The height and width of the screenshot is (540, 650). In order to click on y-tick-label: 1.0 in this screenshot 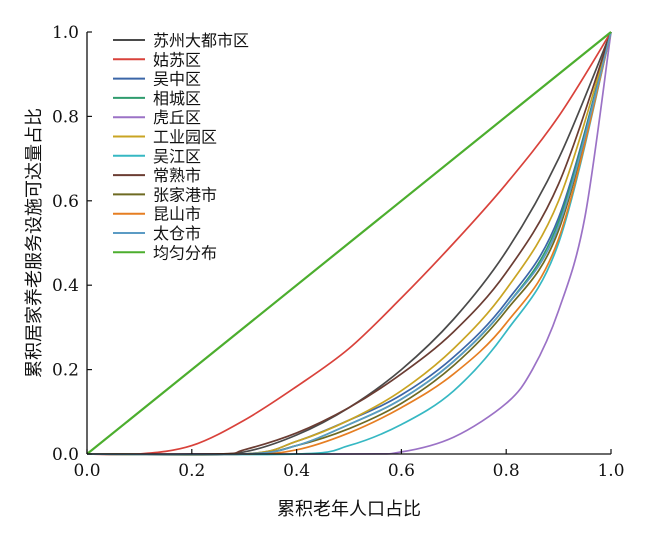, I will do `click(65, 33)`.